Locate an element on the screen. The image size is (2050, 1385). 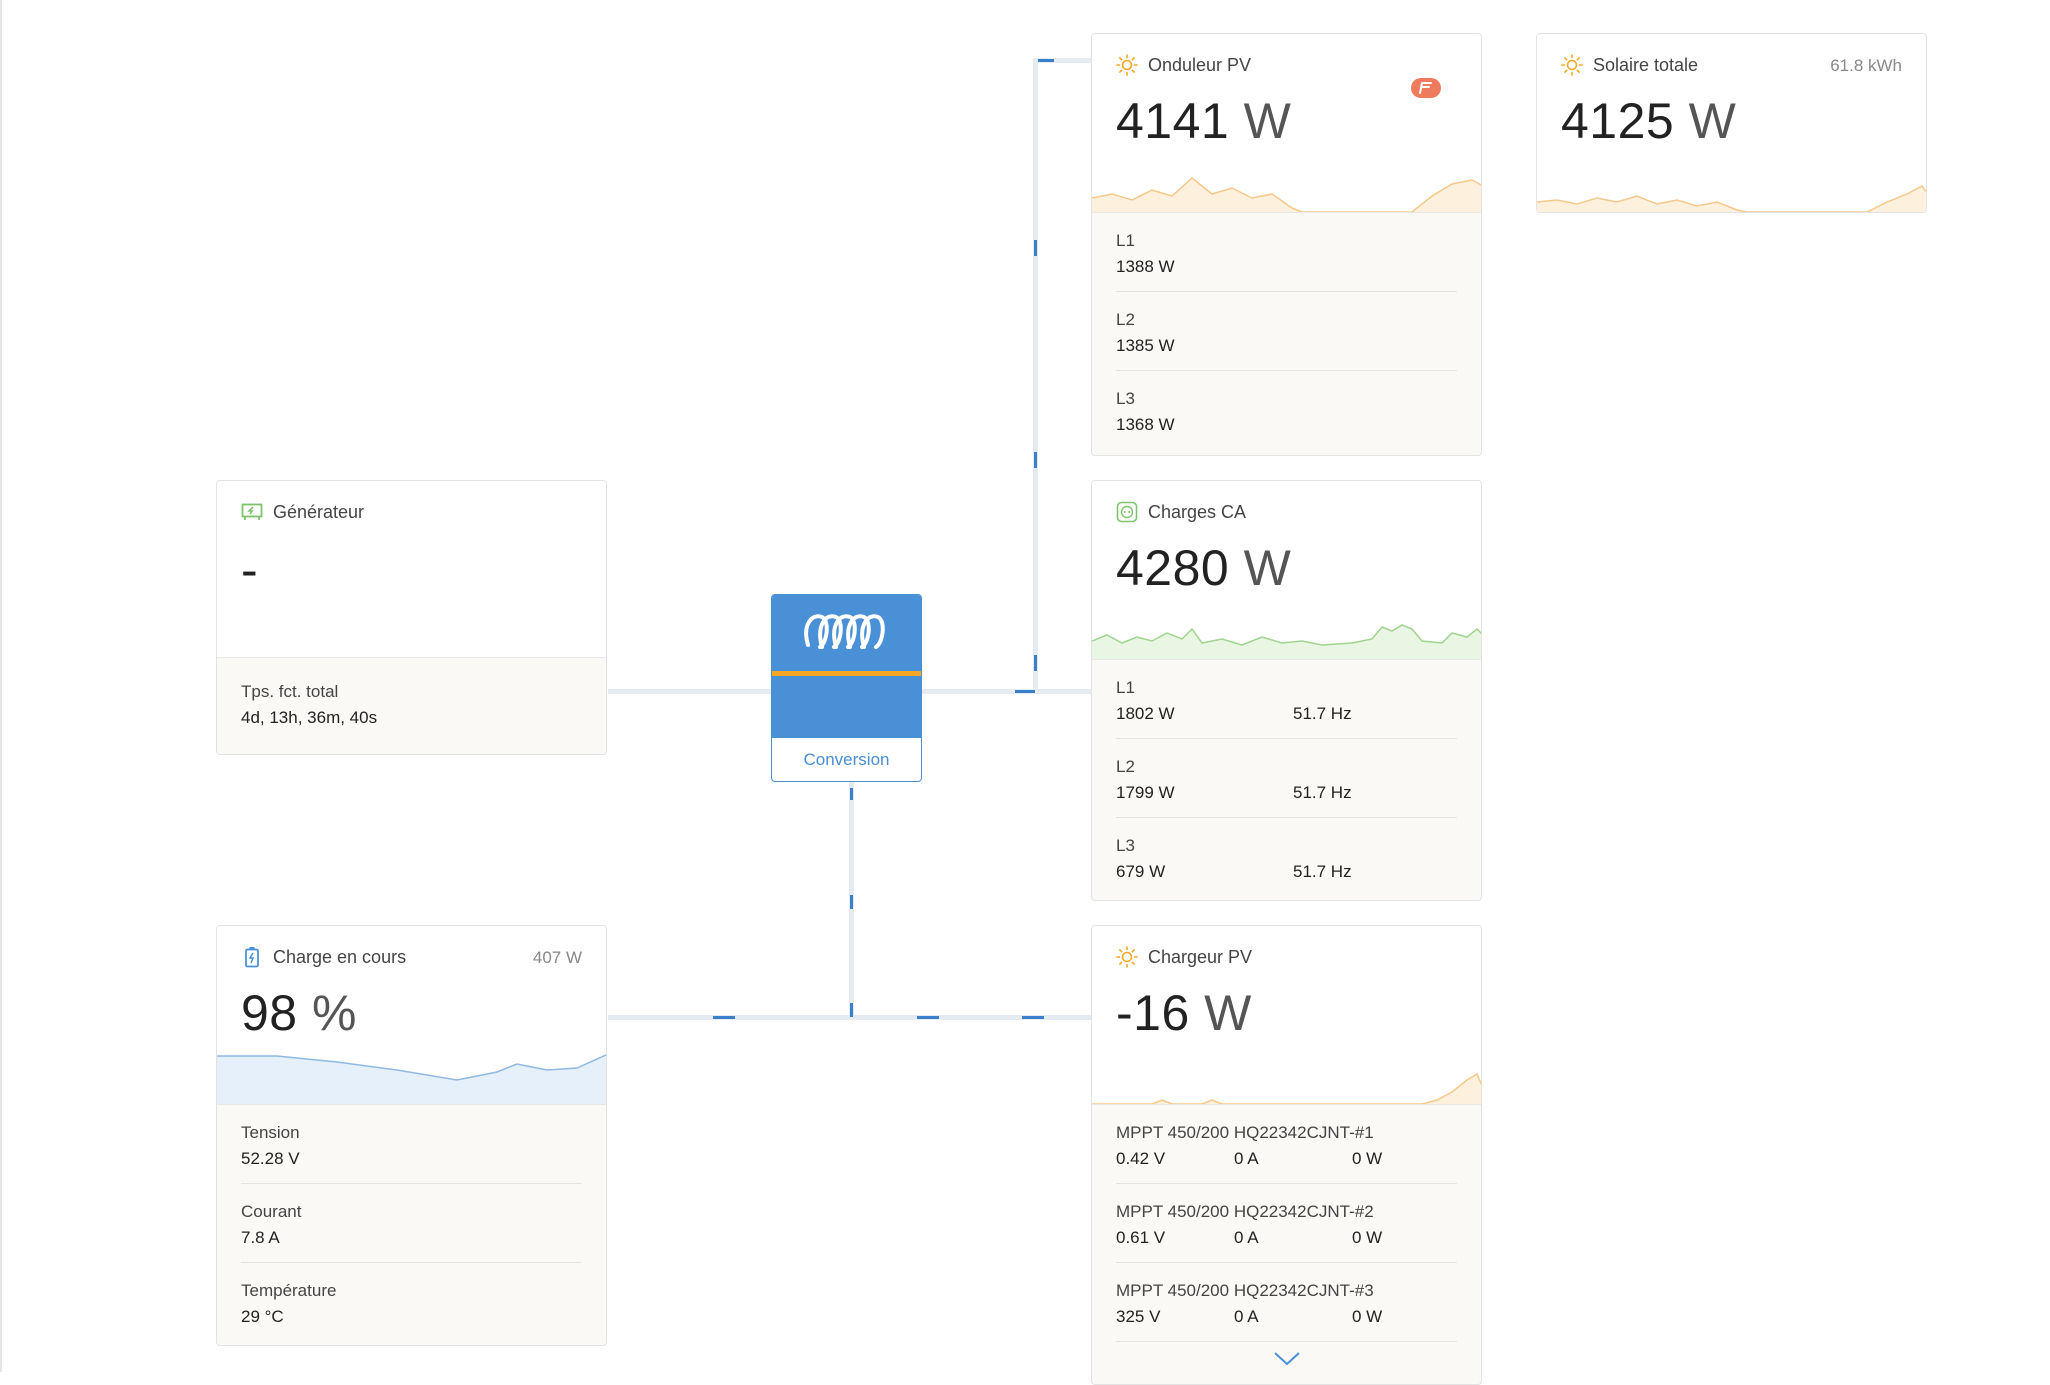
battery-soc: 98 % is located at coordinates (299, 1013).